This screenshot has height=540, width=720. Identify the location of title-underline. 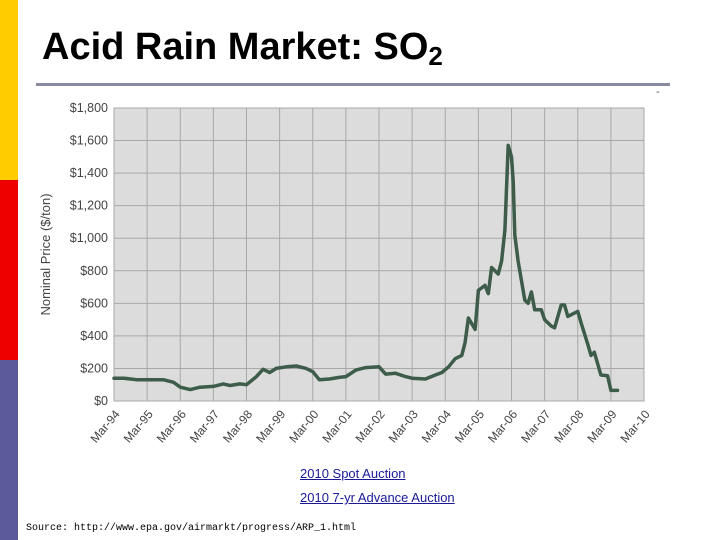
(353, 84).